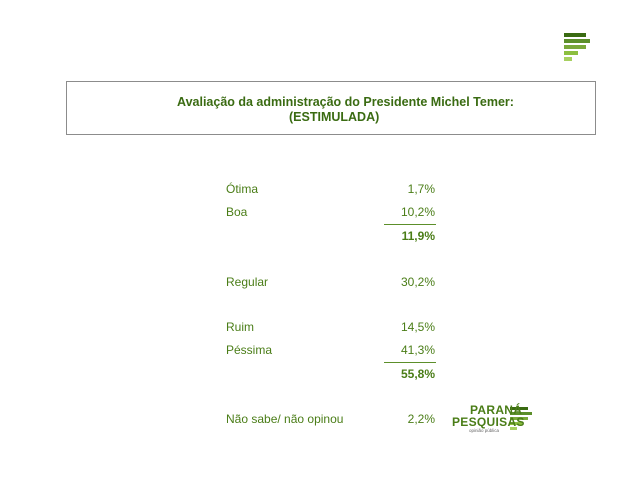  Describe the element at coordinates (418, 236) in the screenshot. I see `subtotal-positive: 11,9%` at that location.